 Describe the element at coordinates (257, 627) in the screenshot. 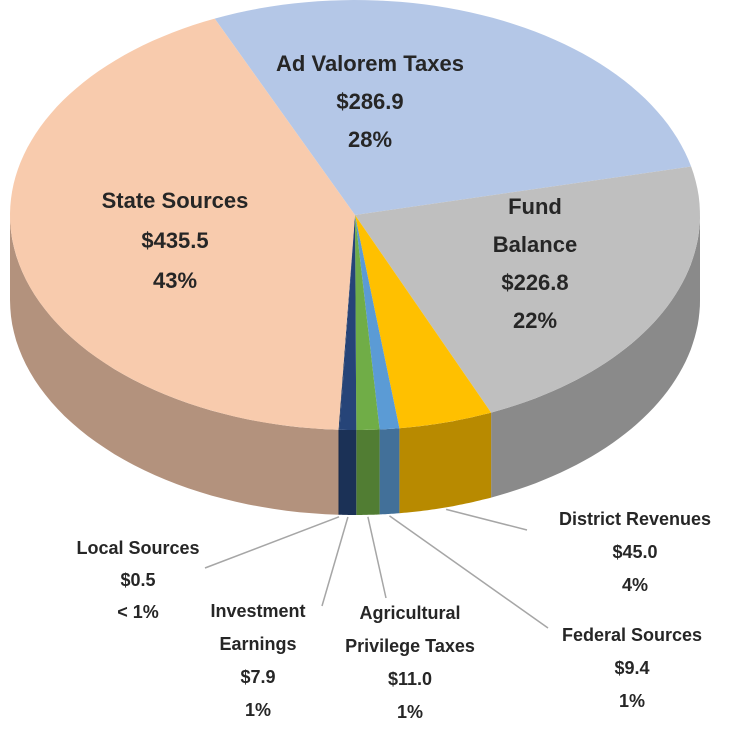

I see `category-label: Investment Earnings` at that location.